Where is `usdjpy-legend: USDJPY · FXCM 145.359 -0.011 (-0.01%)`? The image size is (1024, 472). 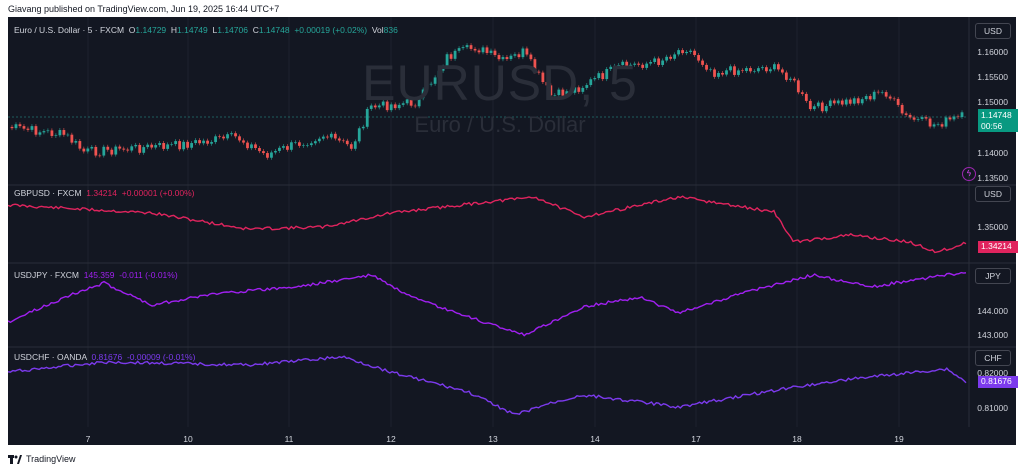
usdjpy-legend: USDJPY · FXCM 145.359 -0.011 (-0.01%) is located at coordinates (96, 275).